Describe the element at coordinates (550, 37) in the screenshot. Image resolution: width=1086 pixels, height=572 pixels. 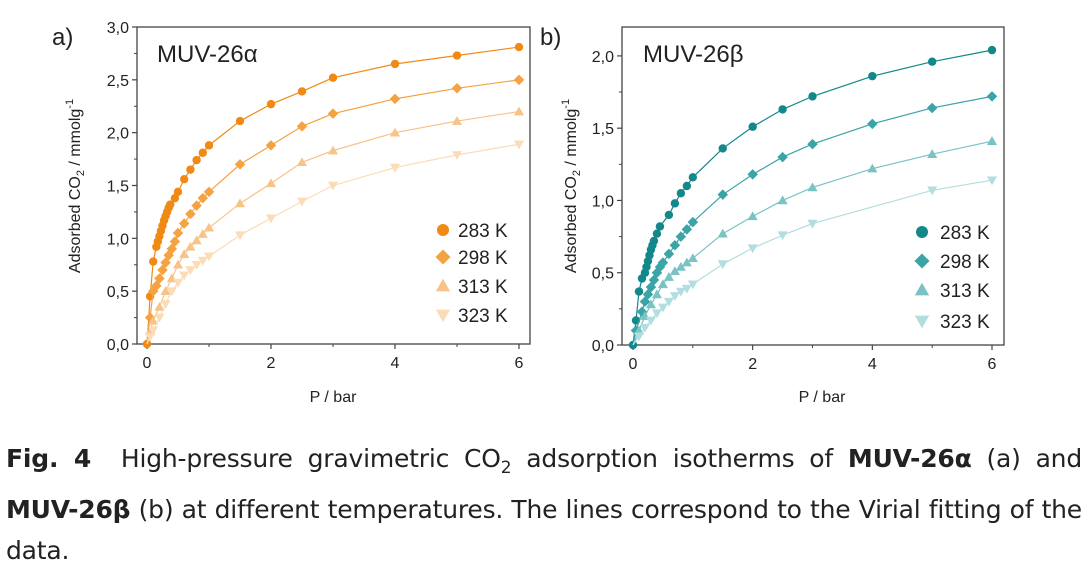
I see `panel-label: b)` at that location.